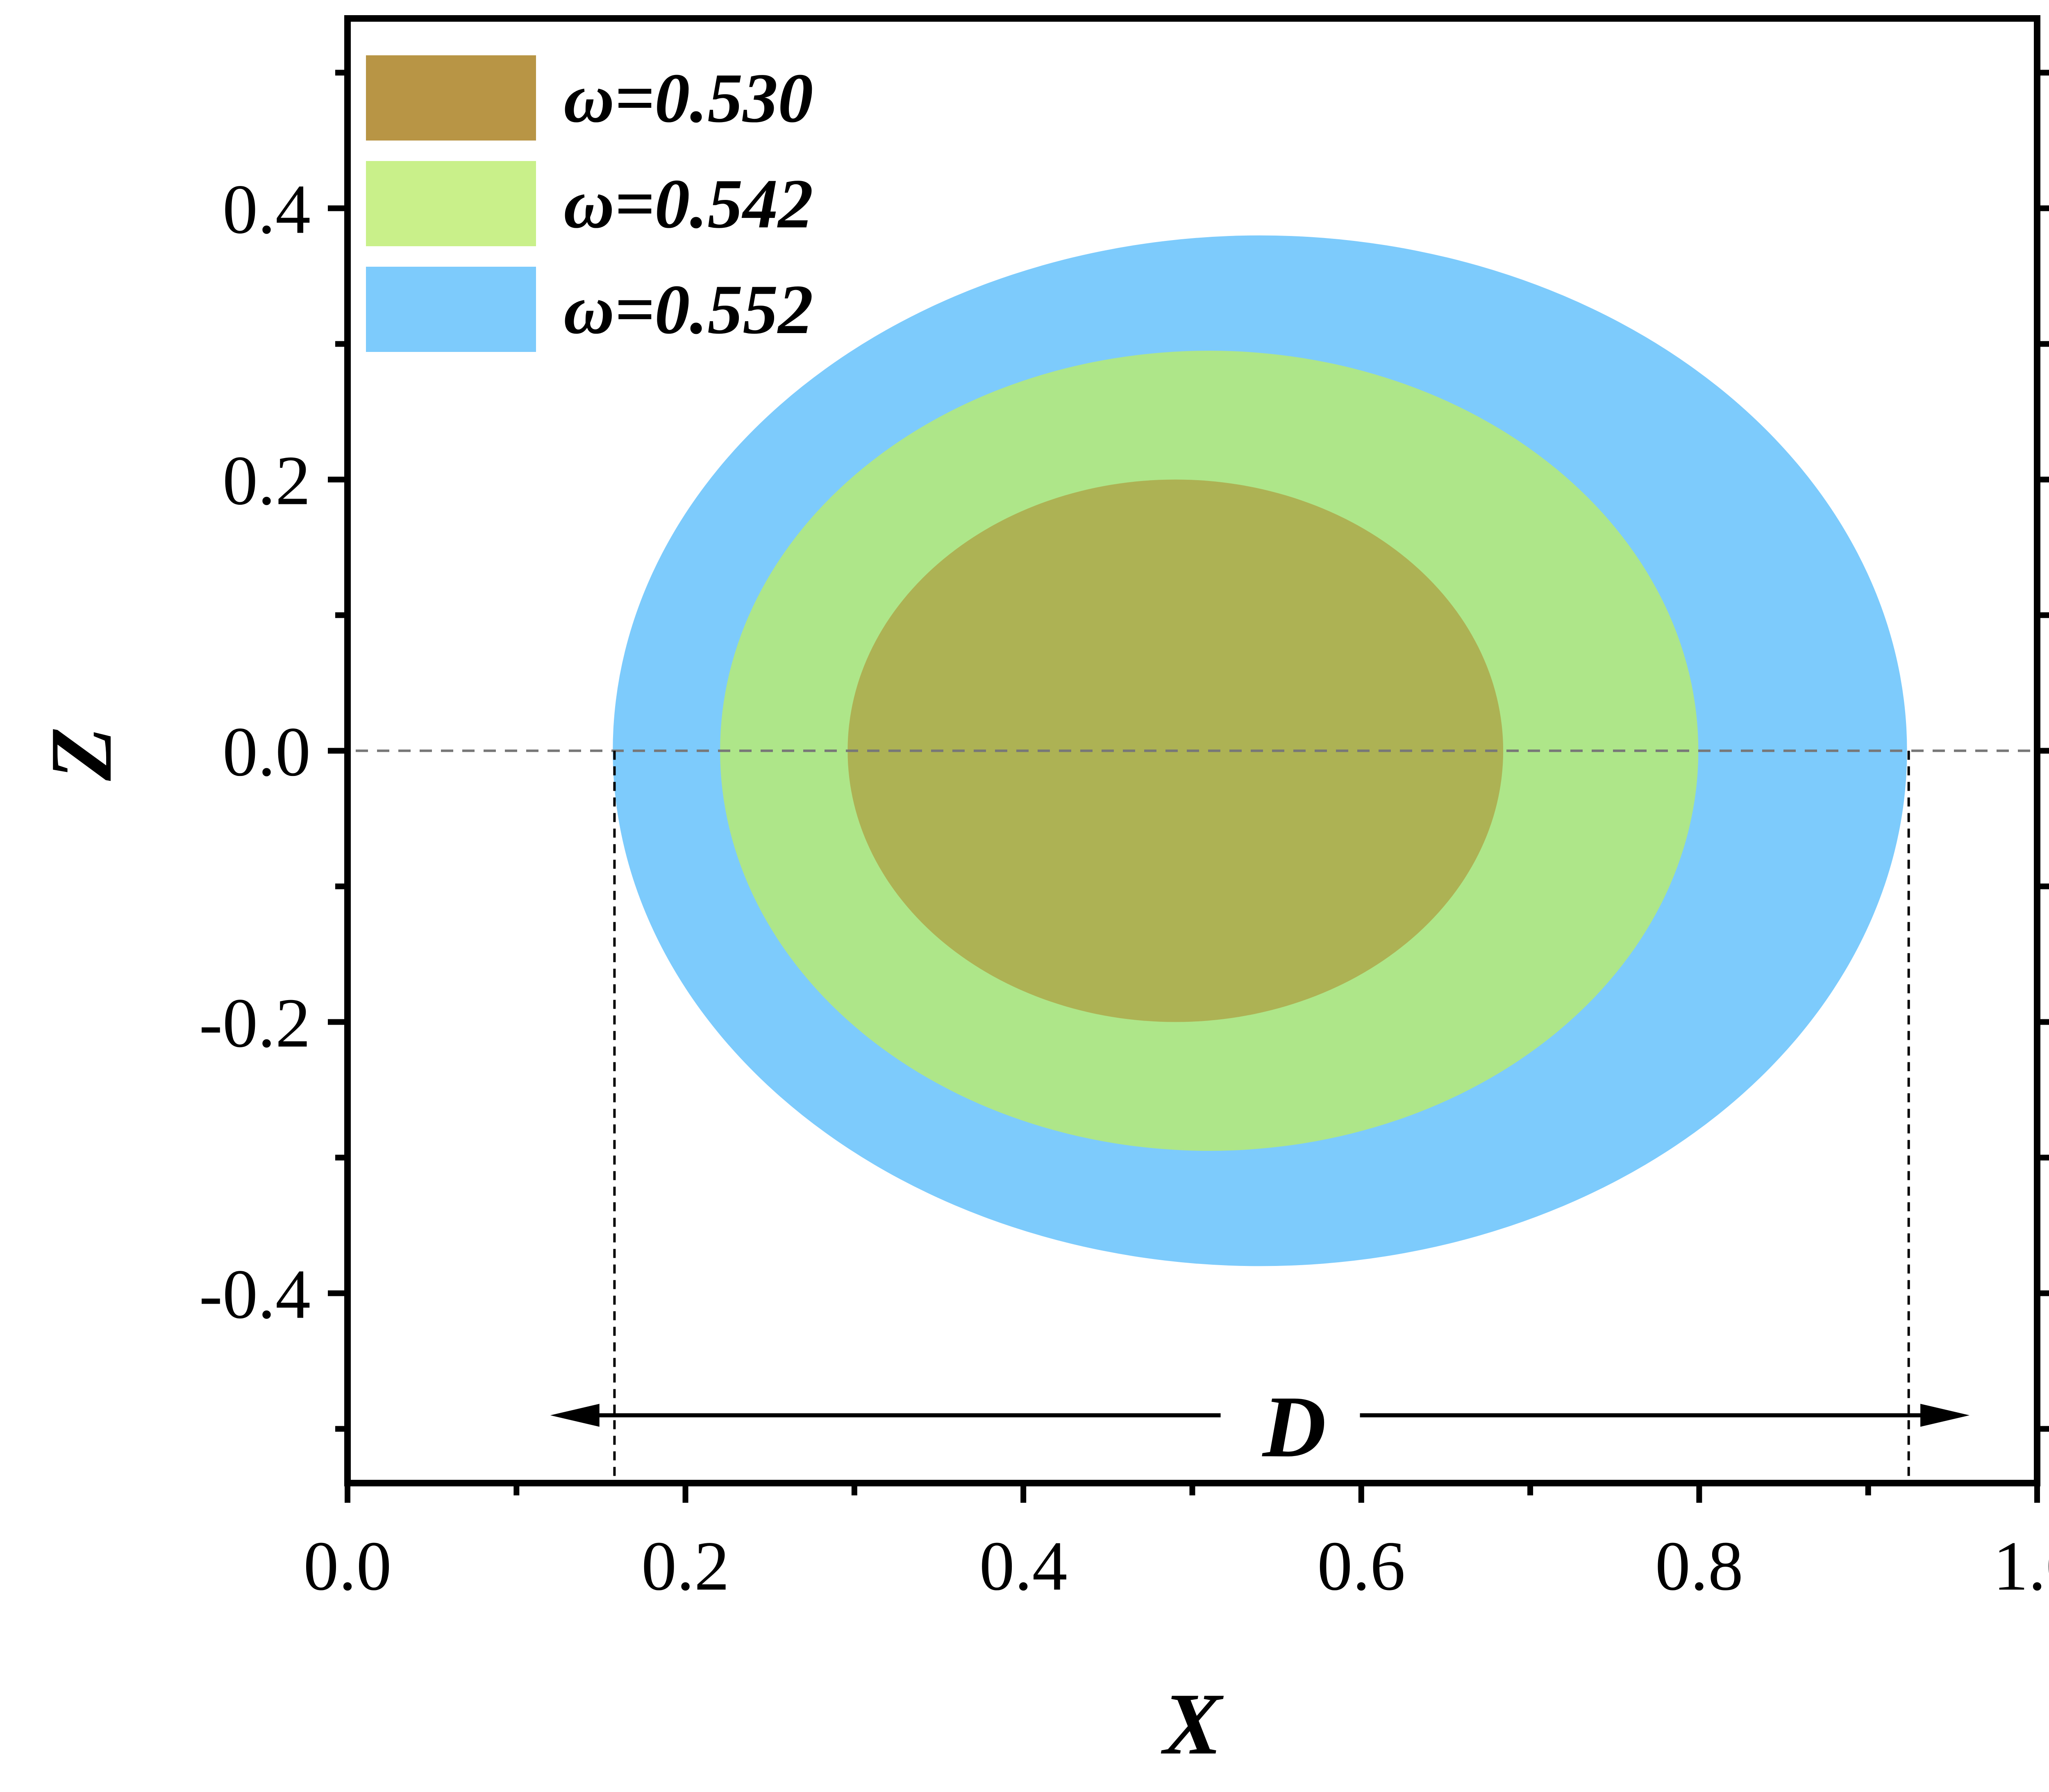  I want to click on legend: ω=0.530 ω=0.542 ω=0.552, so click(589, 203).